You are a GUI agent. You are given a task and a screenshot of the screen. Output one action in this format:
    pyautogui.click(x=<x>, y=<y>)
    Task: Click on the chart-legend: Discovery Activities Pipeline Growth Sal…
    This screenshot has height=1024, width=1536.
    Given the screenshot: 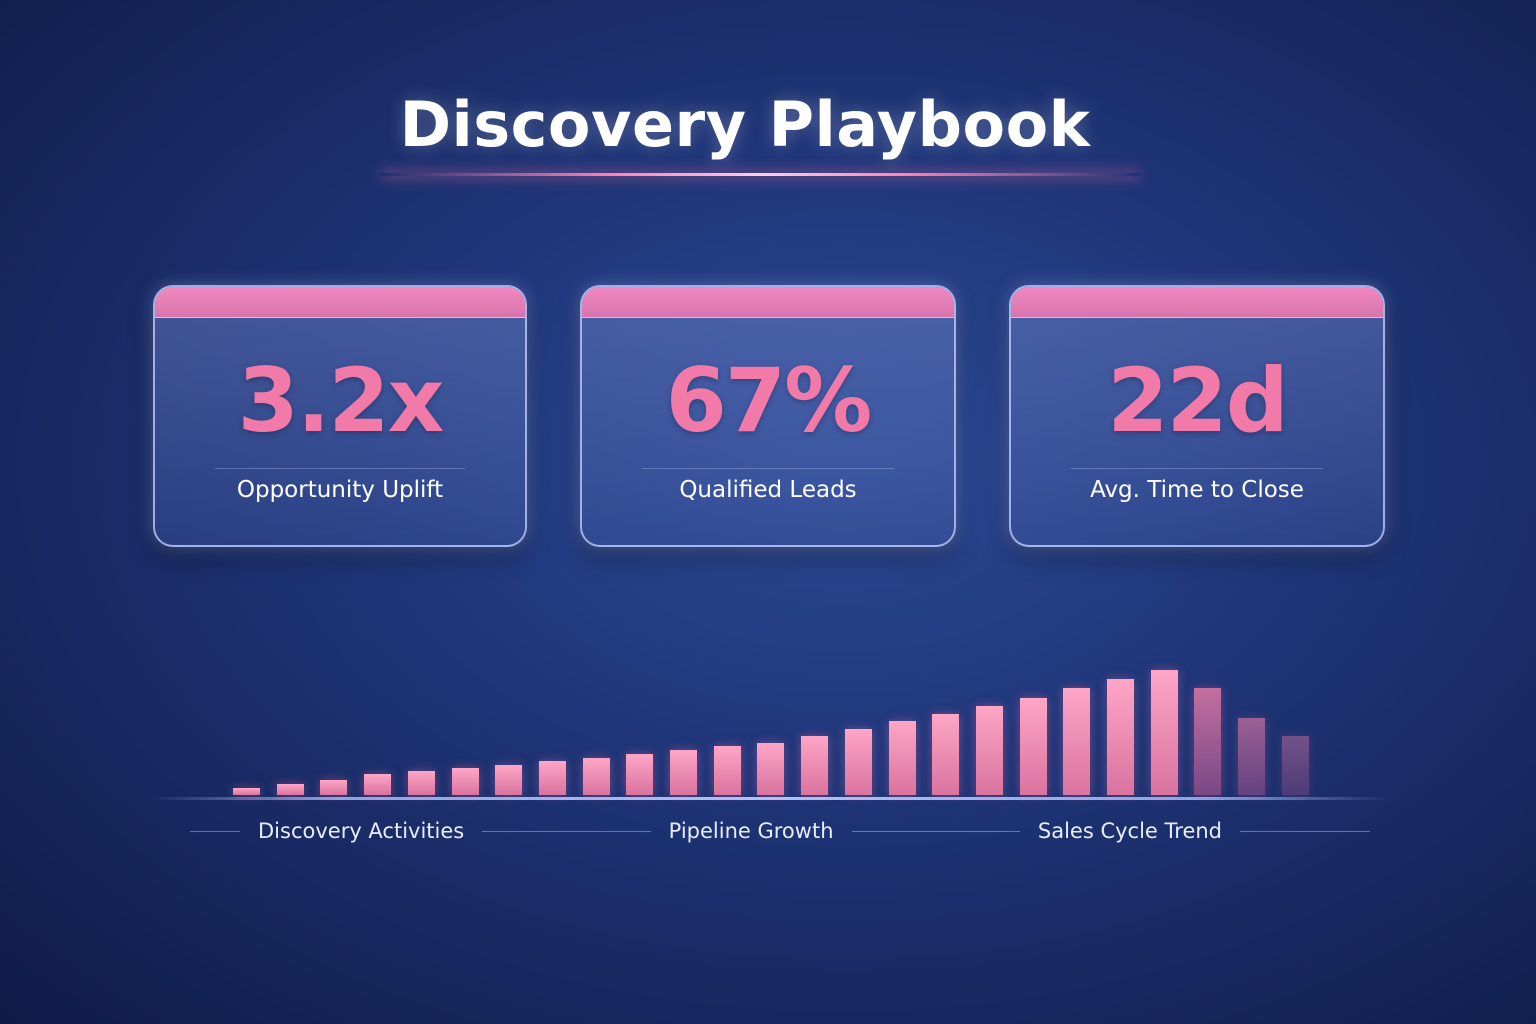 What is the action you would take?
    pyautogui.click(x=780, y=831)
    